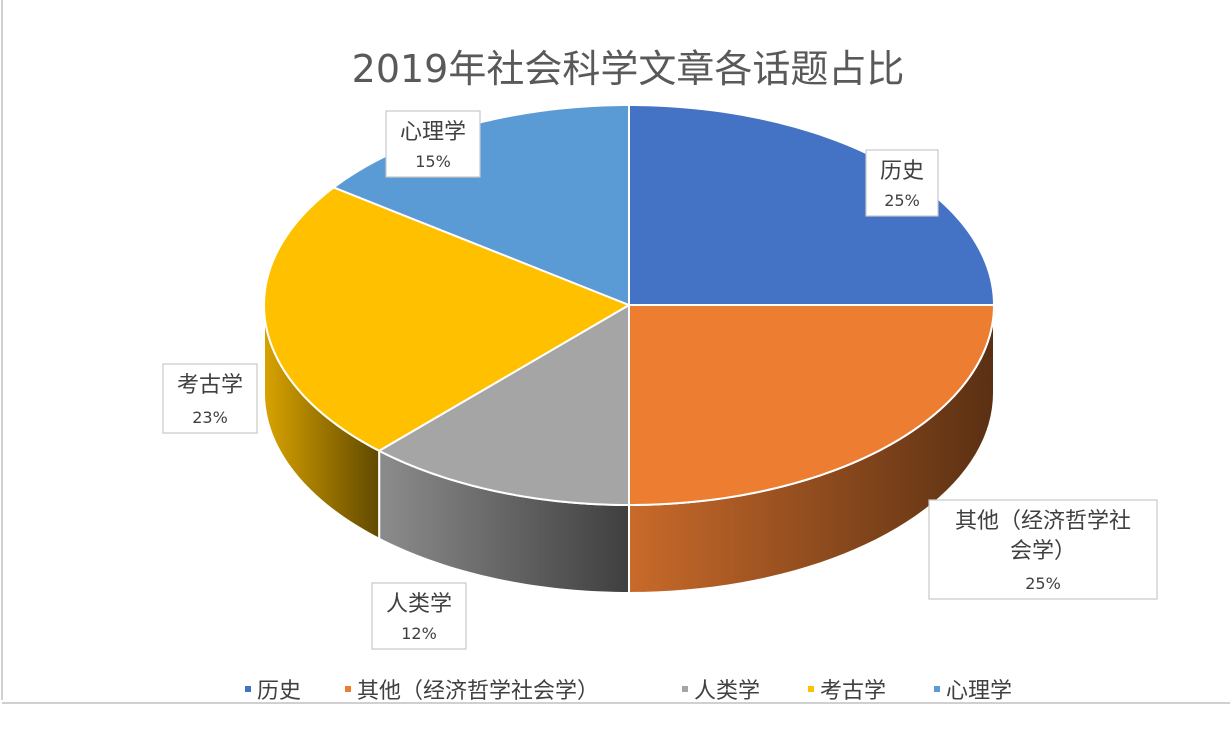 The height and width of the screenshot is (732, 1230). I want to click on data-label-value-3: 23%, so click(210, 417).